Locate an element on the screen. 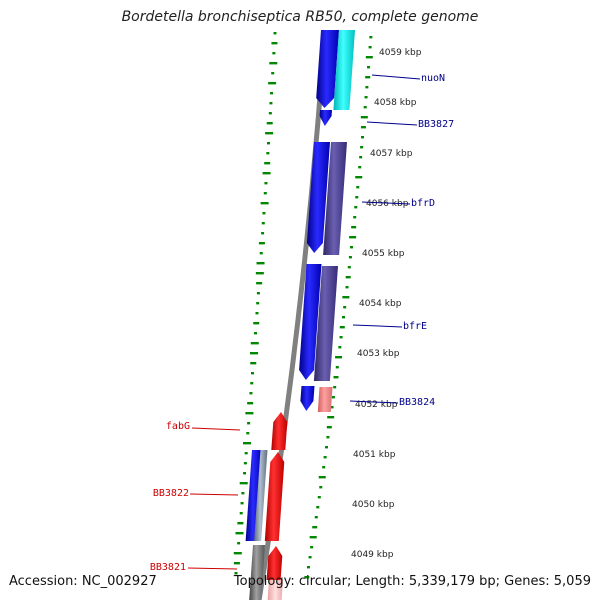 The height and width of the screenshot is (600, 600). ruler-tick-label: 4050 kbp is located at coordinates (373, 505).